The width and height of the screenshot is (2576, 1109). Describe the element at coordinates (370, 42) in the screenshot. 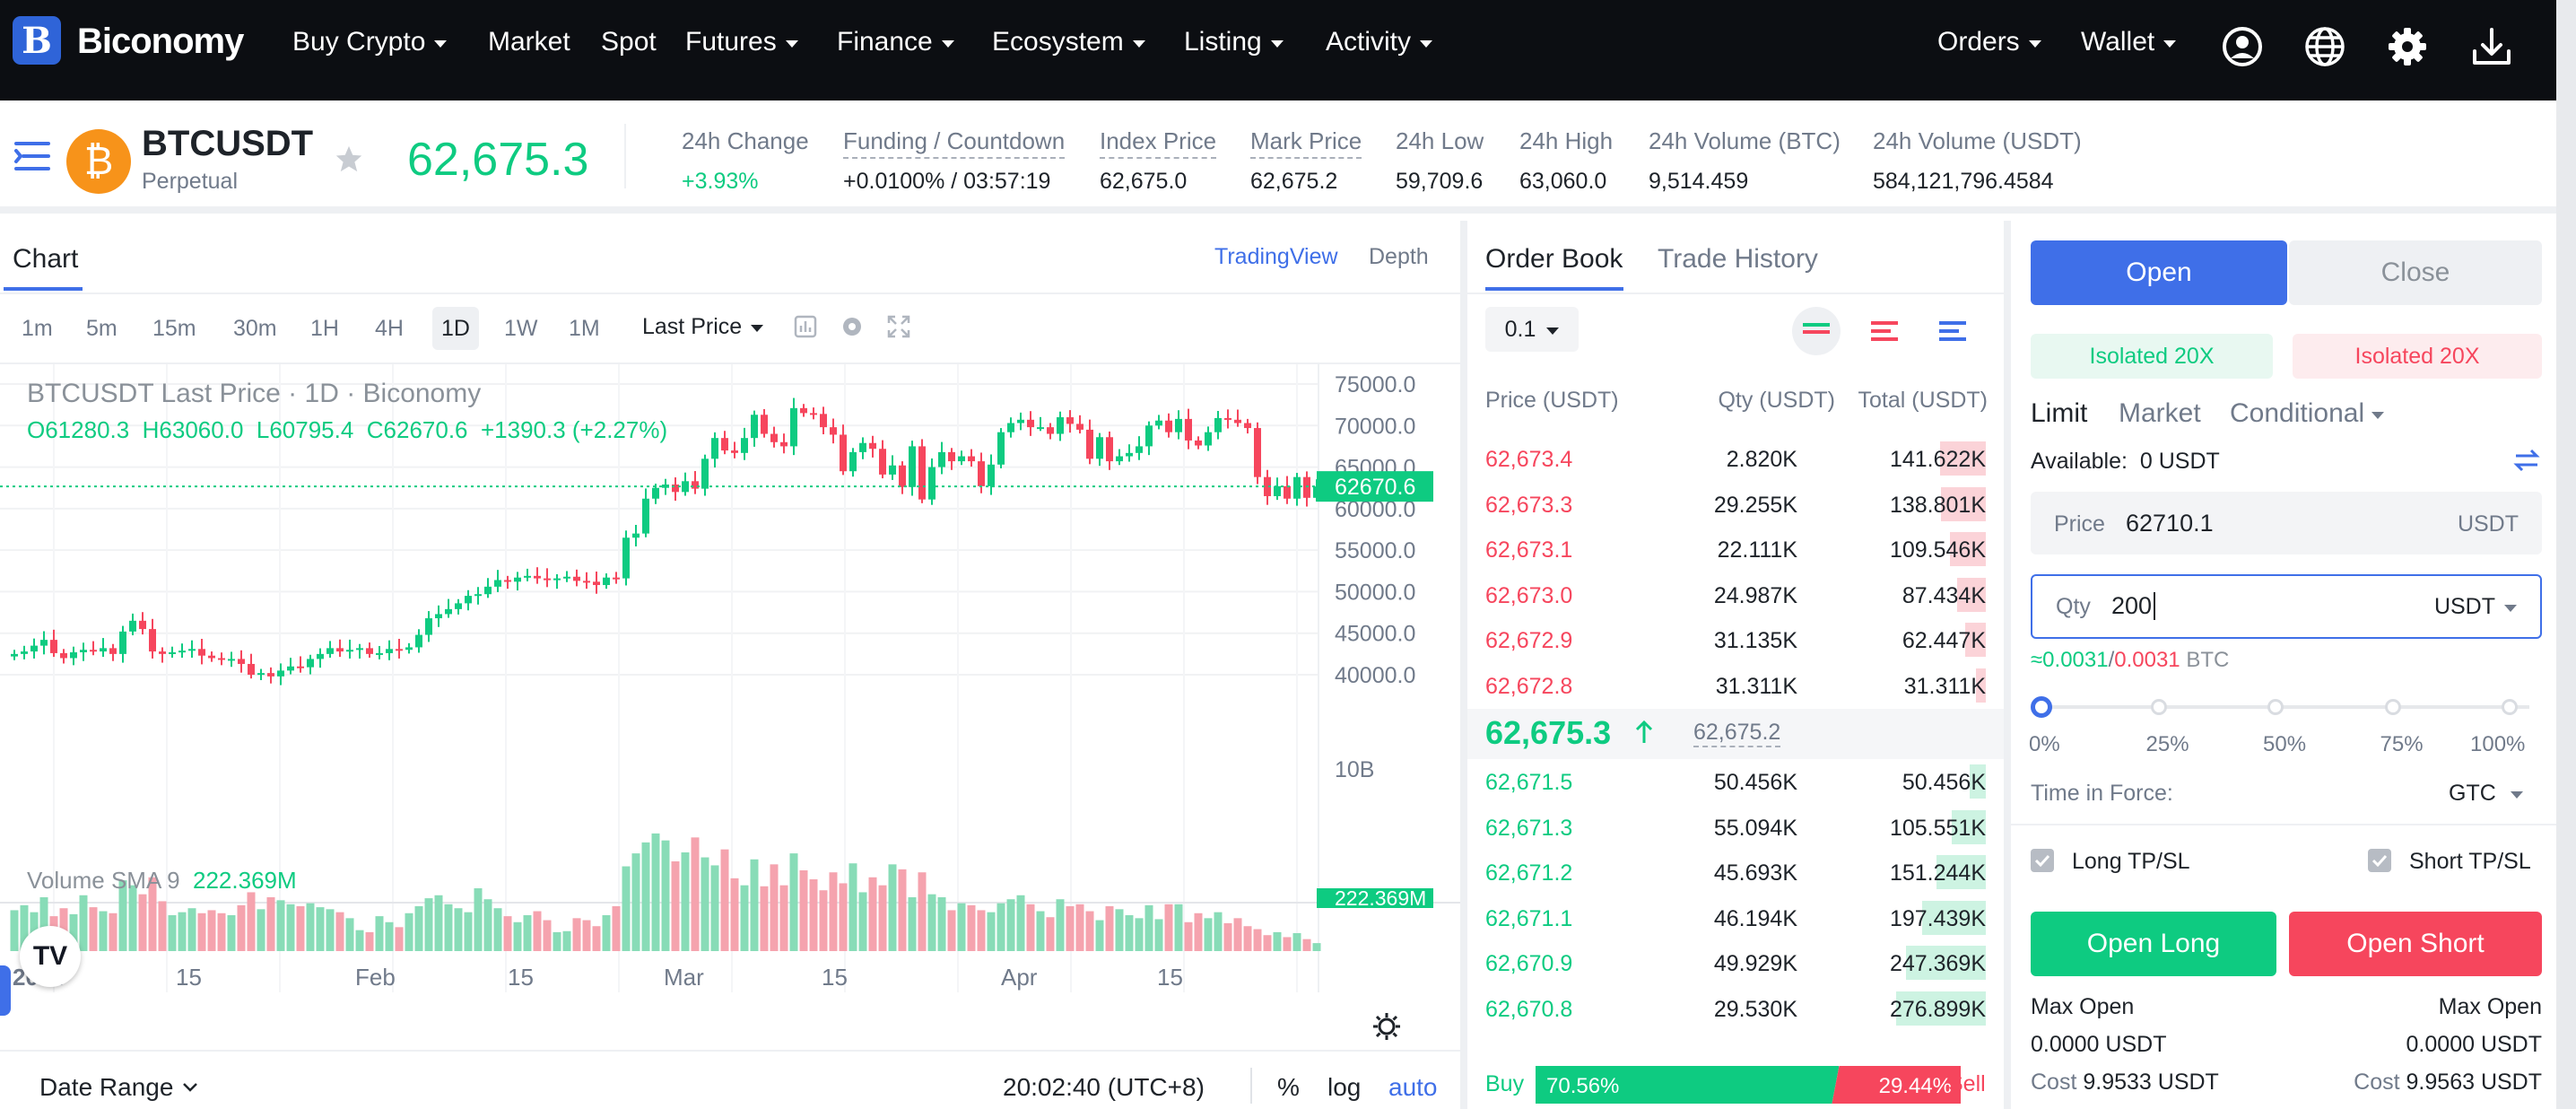

I see `nav-item: Buy Crypto` at that location.